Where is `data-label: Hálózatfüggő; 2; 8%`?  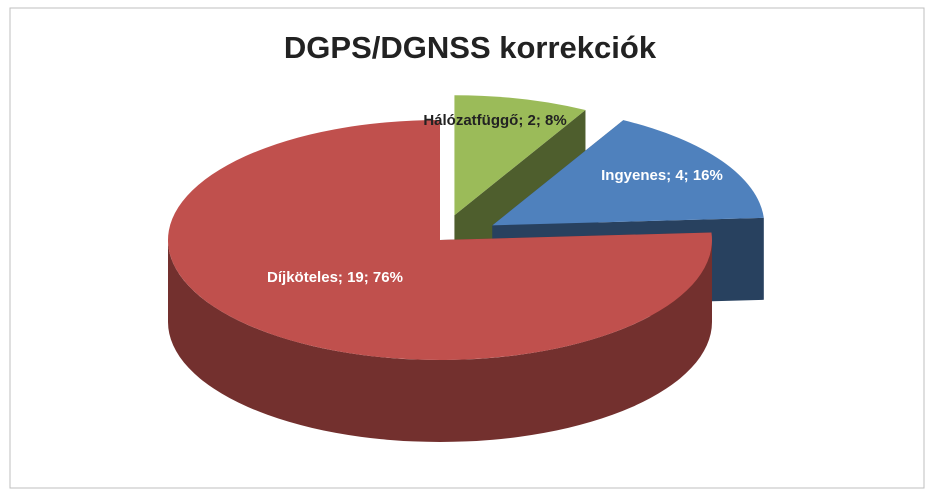
data-label: Hálózatfüggő; 2; 8% is located at coordinates (495, 120).